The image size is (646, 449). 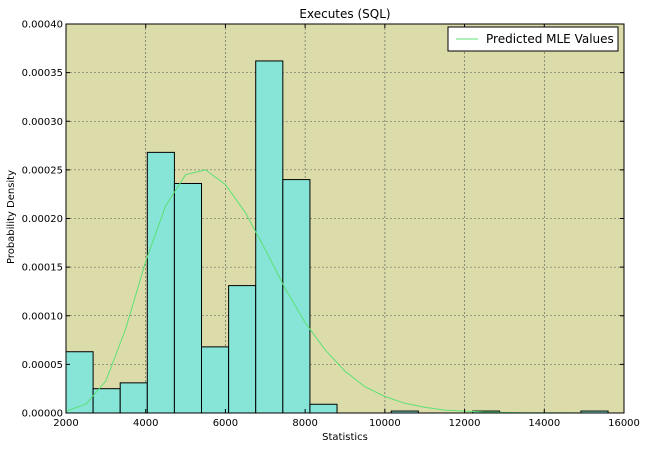 What do you see at coordinates (11, 217) in the screenshot?
I see `y-axis-label: Probability Density` at bounding box center [11, 217].